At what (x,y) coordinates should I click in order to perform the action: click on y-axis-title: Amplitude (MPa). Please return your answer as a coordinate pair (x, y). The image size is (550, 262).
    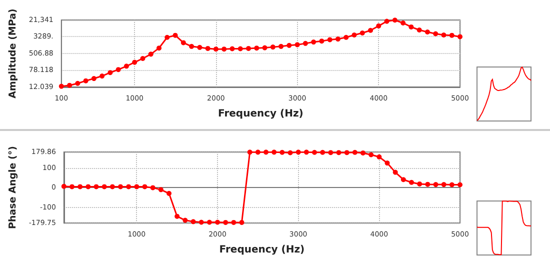
    Looking at the image, I should click on (13, 53).